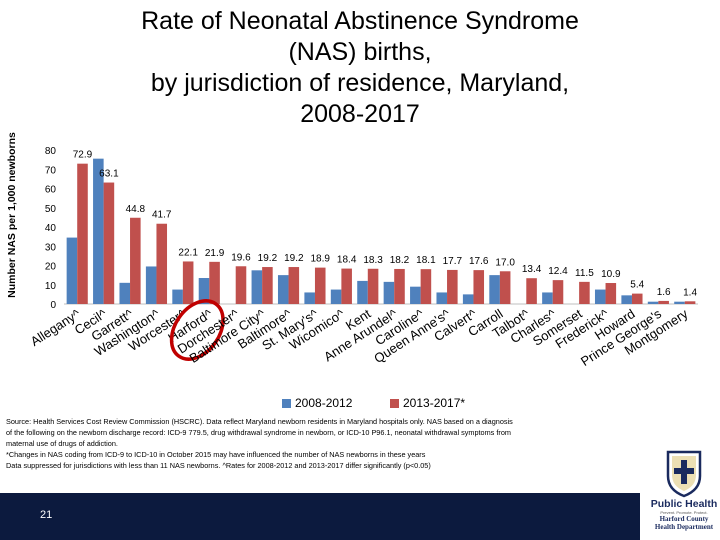  What do you see at coordinates (51, 170) in the screenshot?
I see `y-tick-label: 70` at bounding box center [51, 170].